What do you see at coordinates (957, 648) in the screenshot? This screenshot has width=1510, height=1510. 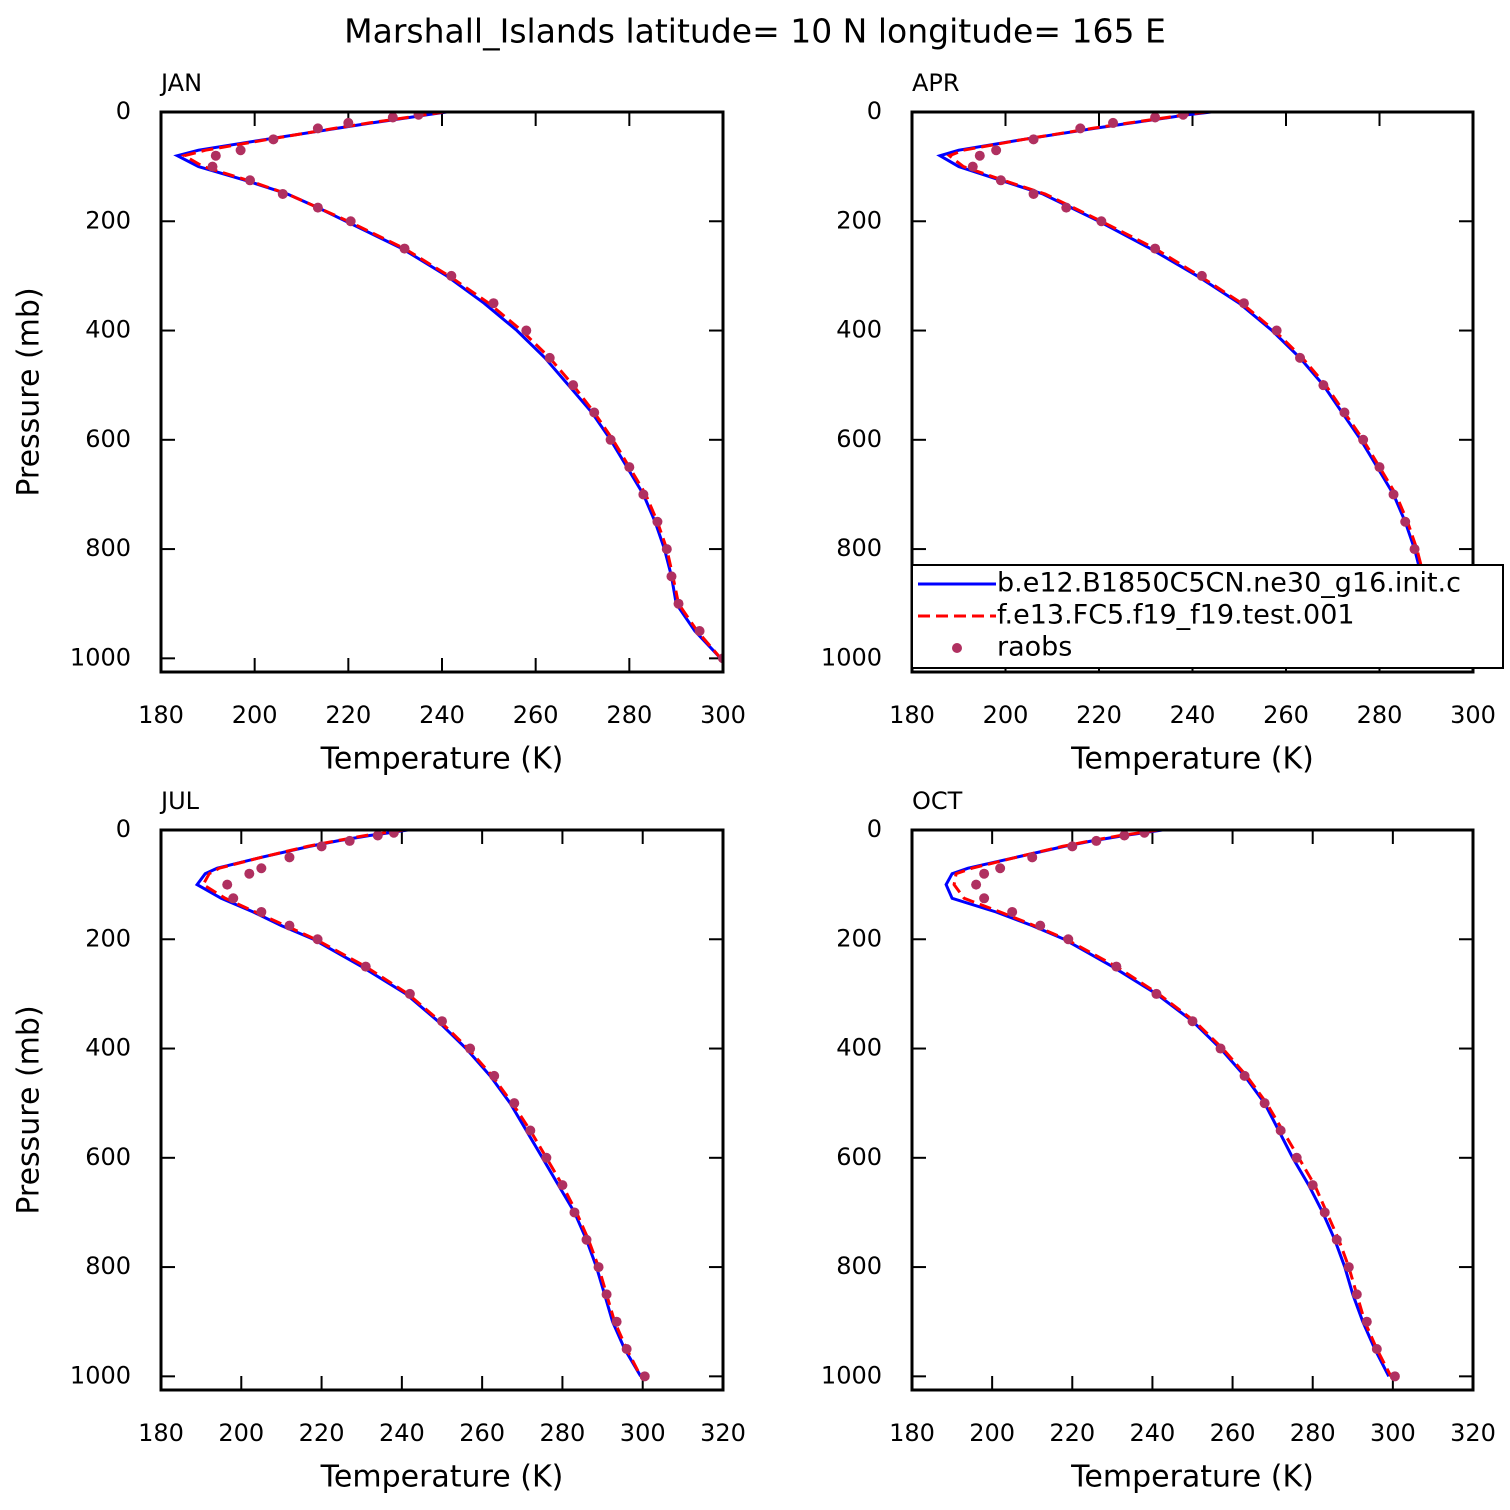 I see `legend-marker` at bounding box center [957, 648].